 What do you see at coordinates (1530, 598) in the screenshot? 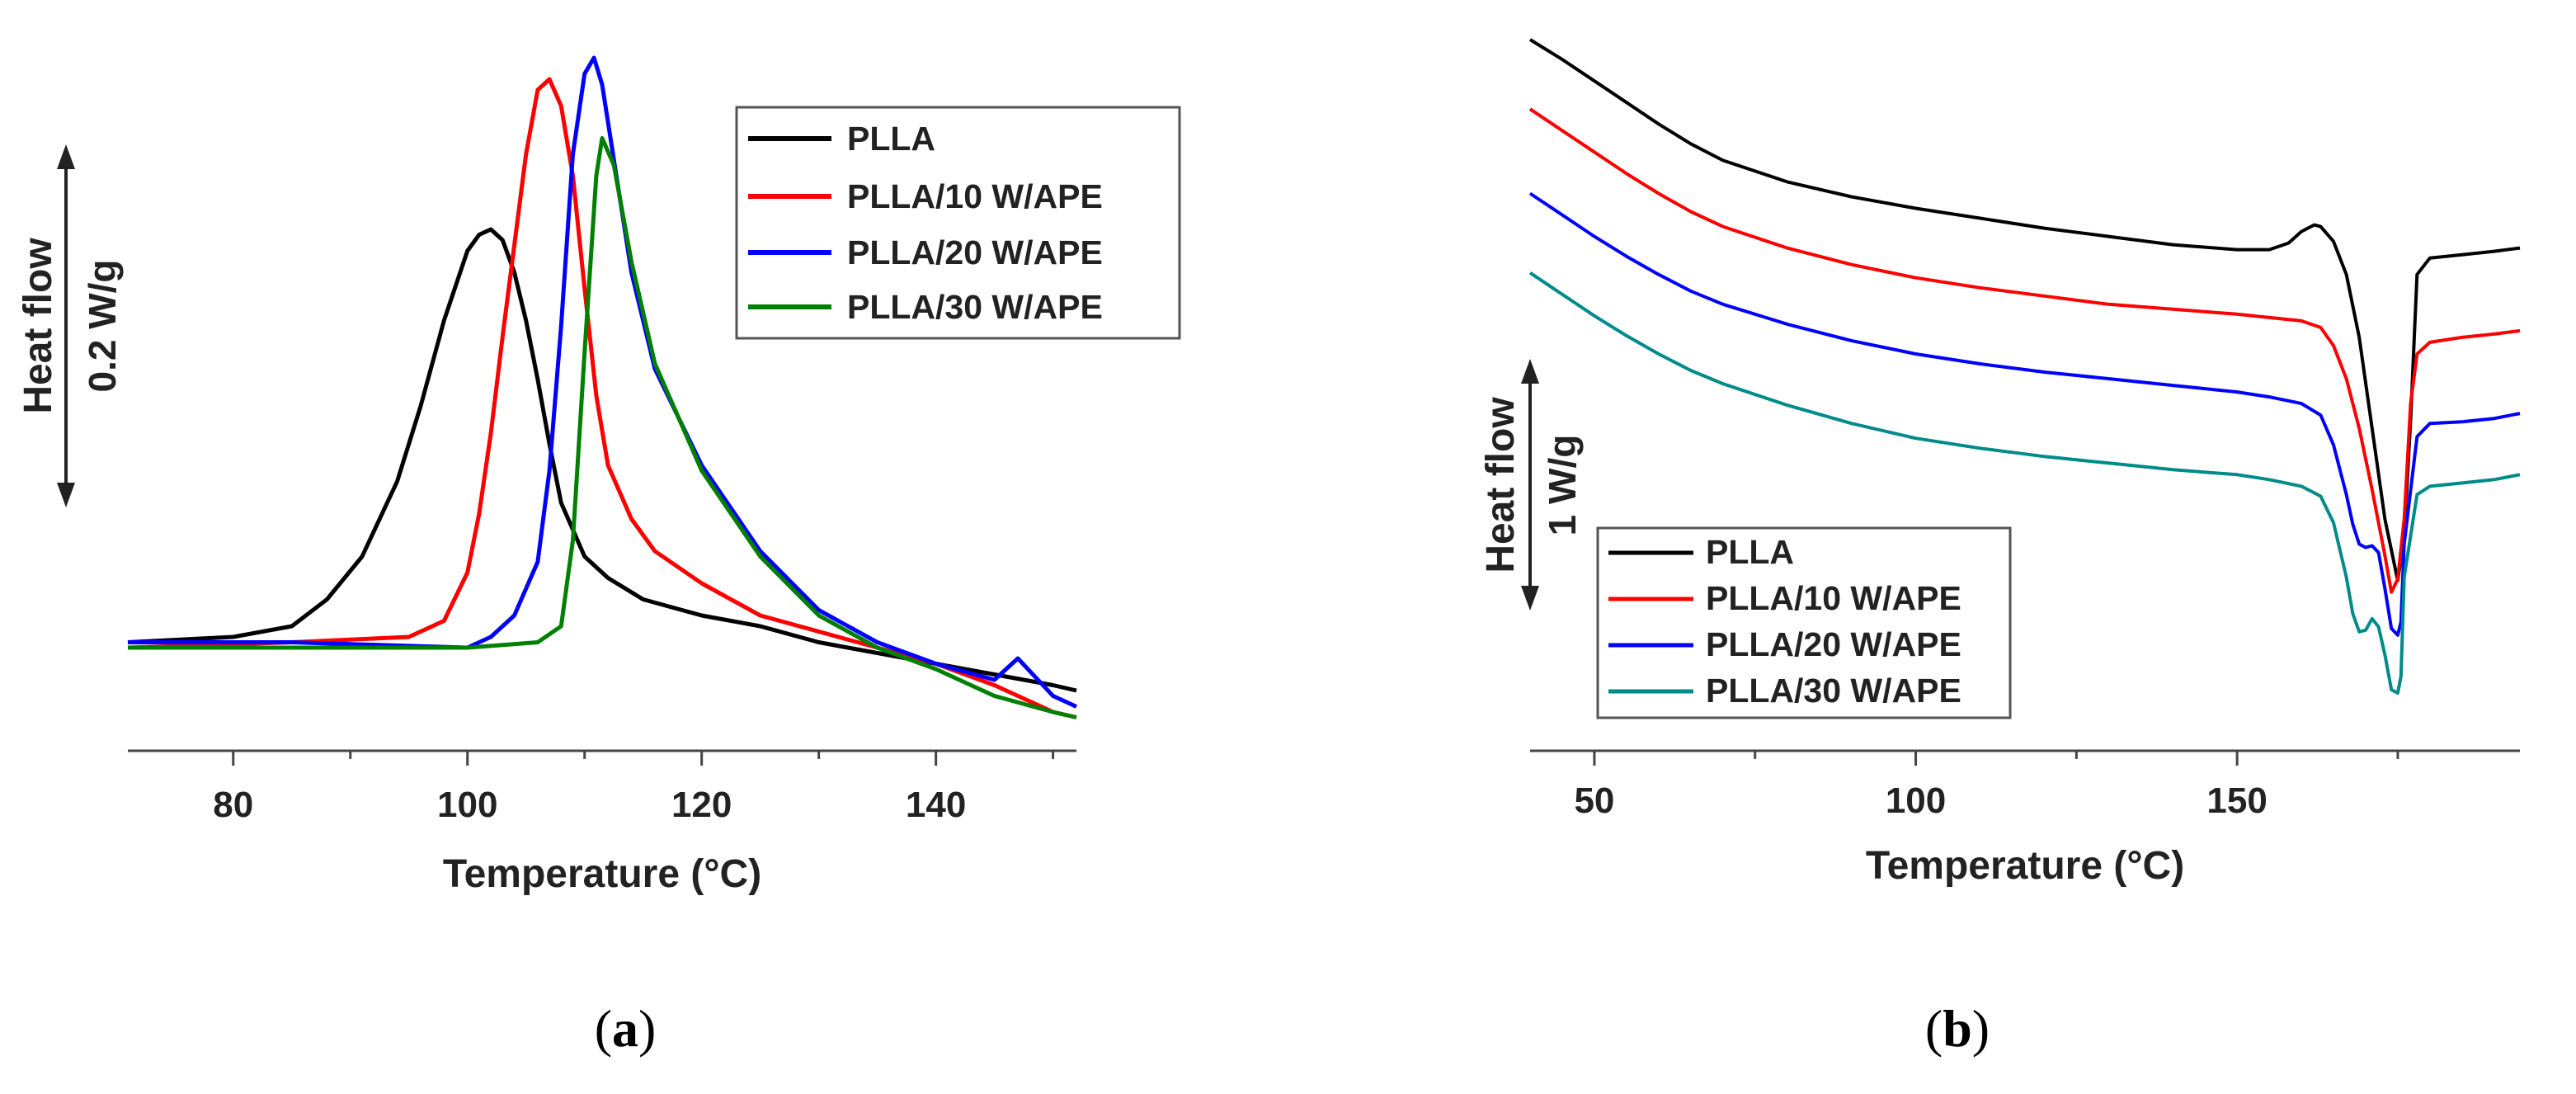
I see `panel-b-scale-arrow-down` at bounding box center [1530, 598].